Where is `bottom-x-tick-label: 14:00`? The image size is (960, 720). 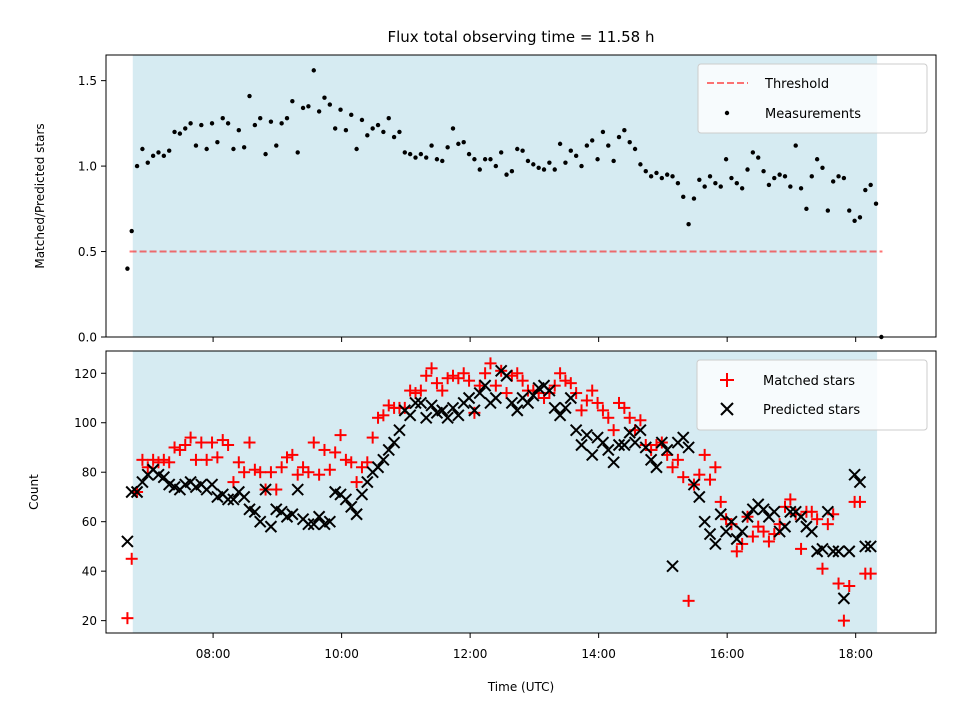
bottom-x-tick-label: 14:00 is located at coordinates (598, 654).